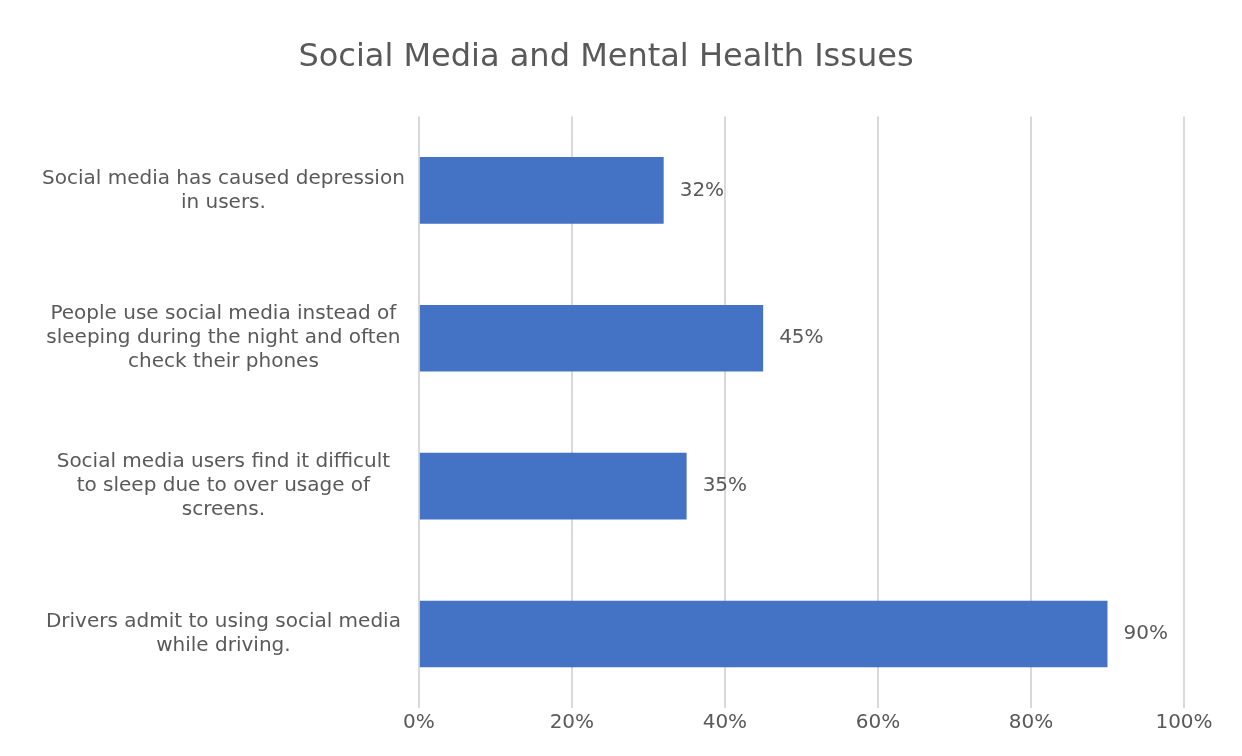 Image resolution: width=1242 pixels, height=756 pixels. I want to click on data-label: 32%, so click(702, 188).